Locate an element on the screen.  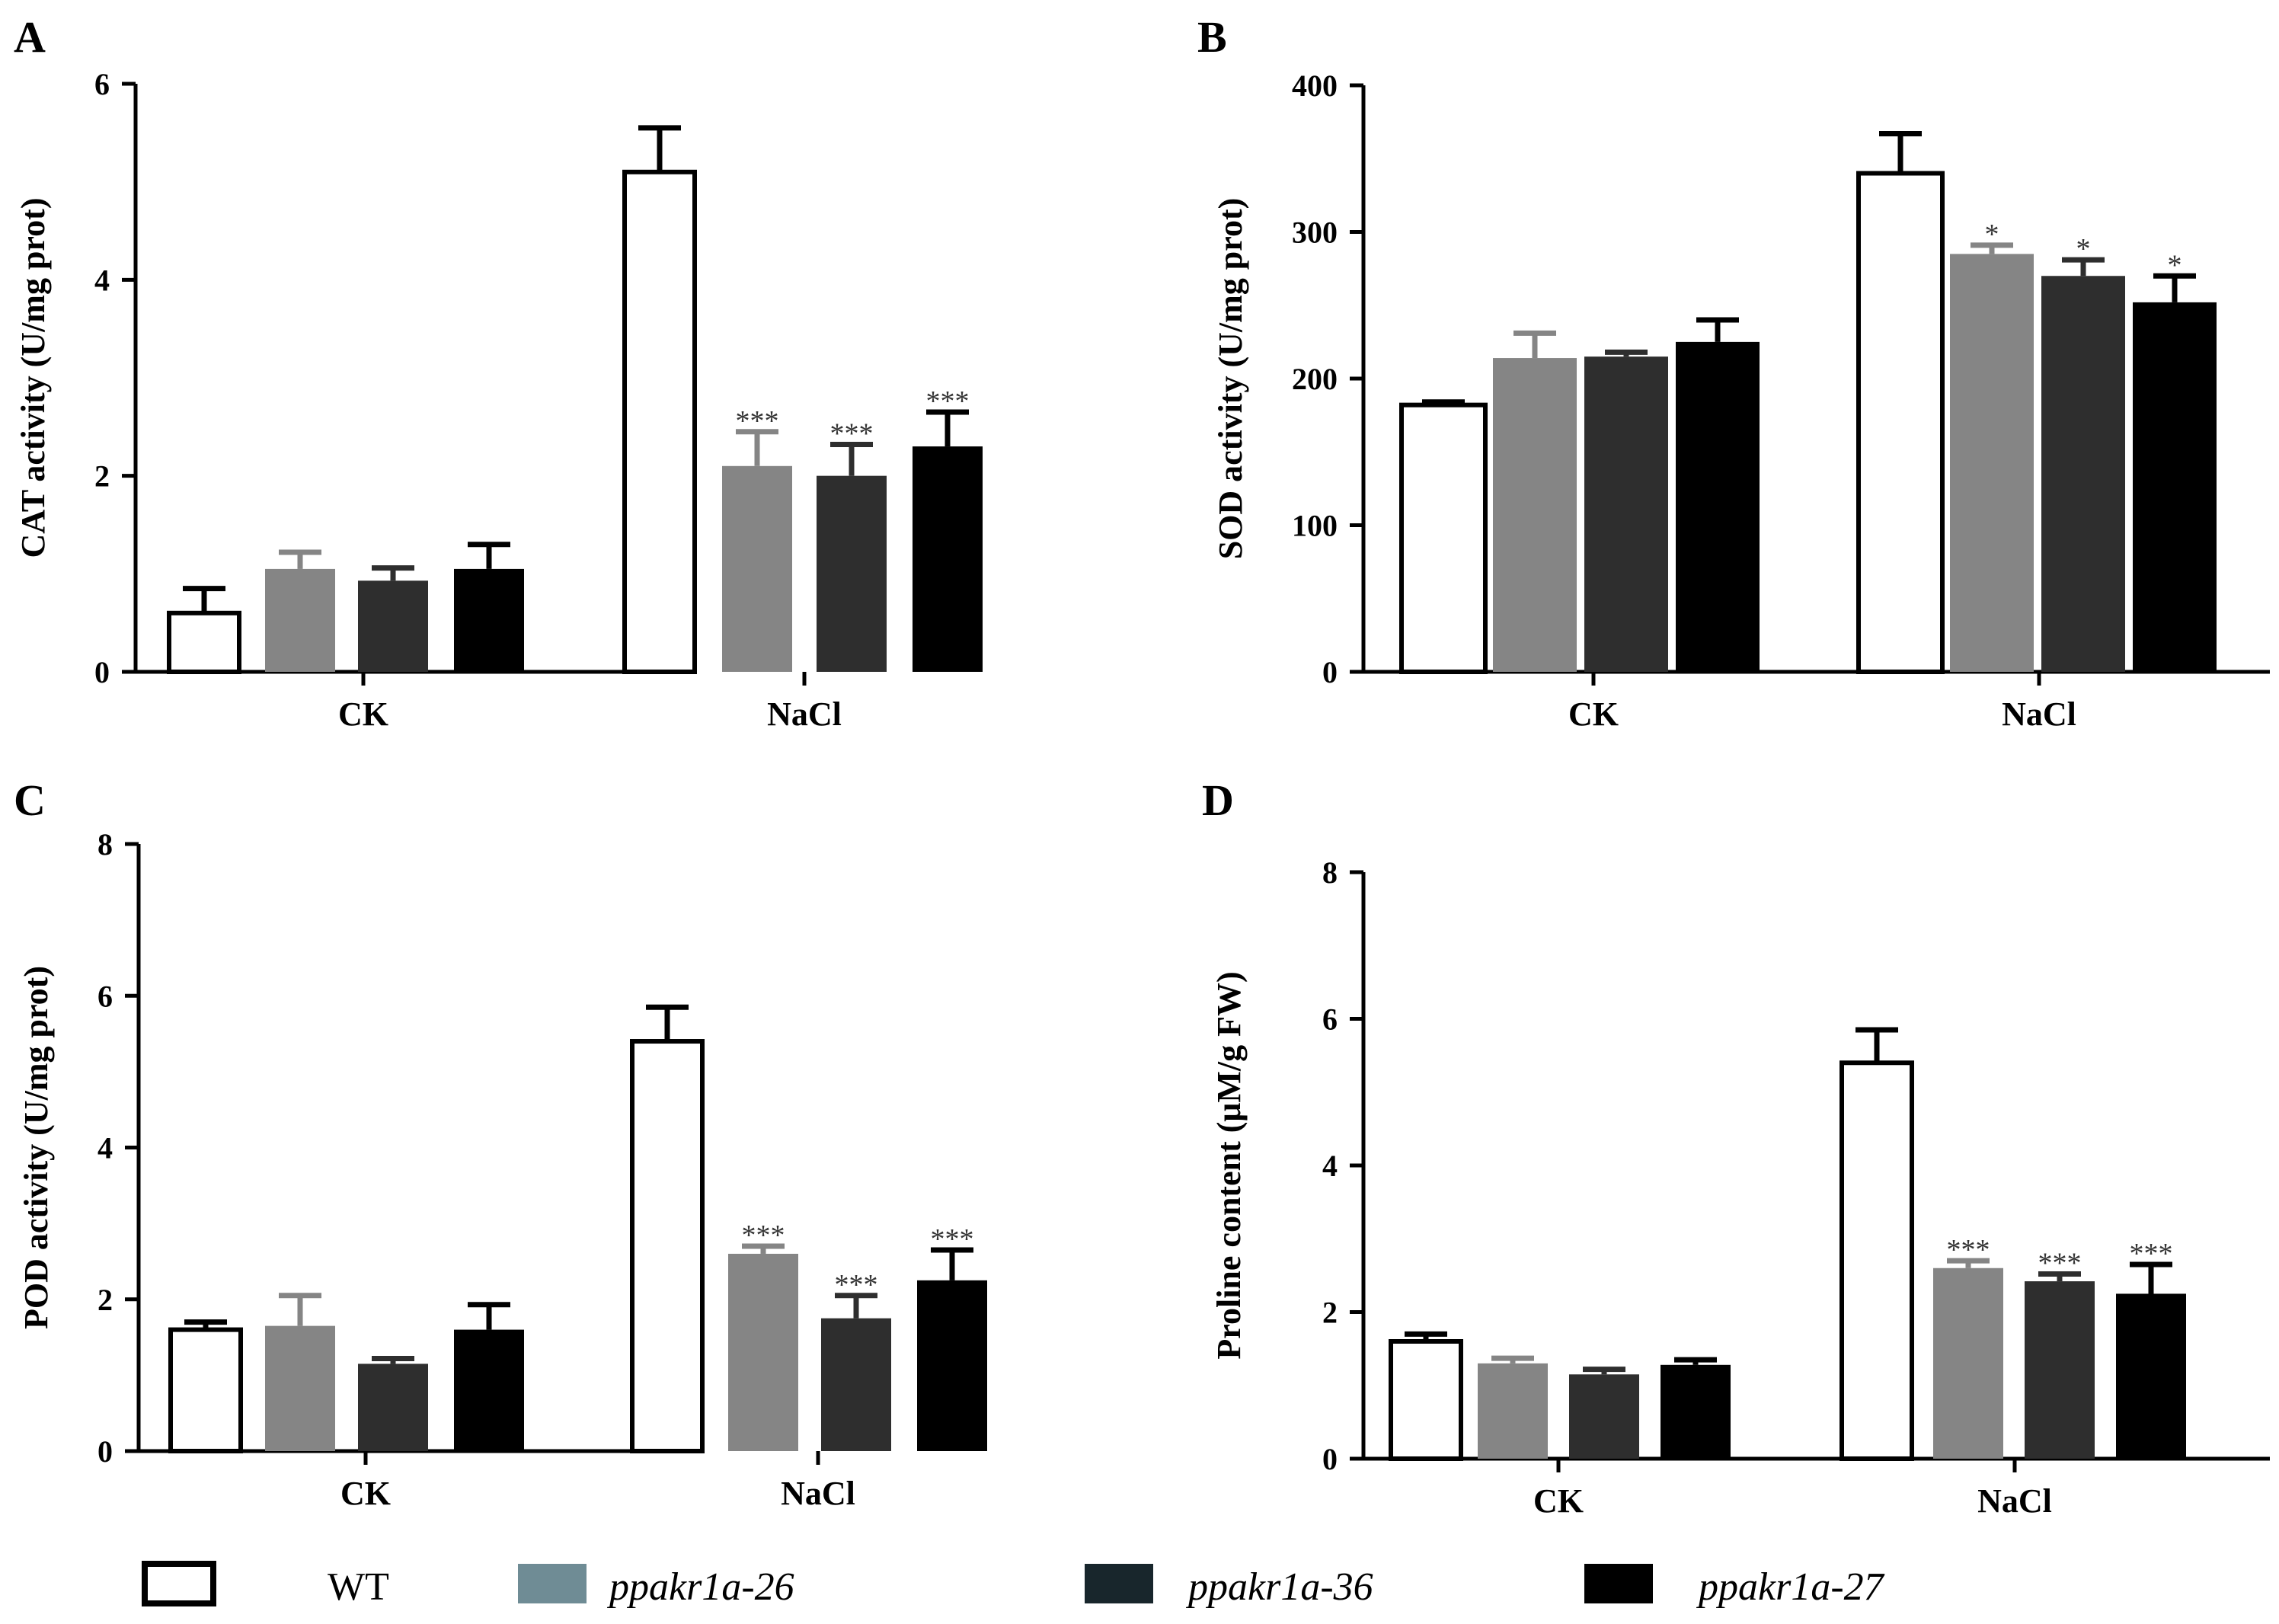
y-axis-label: POD activity (U/mg prot) is located at coordinates (36, 1147).